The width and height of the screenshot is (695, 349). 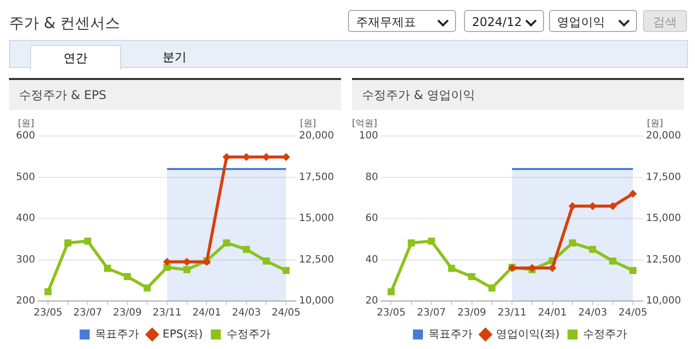 I want to click on text: 영업이익, so click(x=593, y=21).